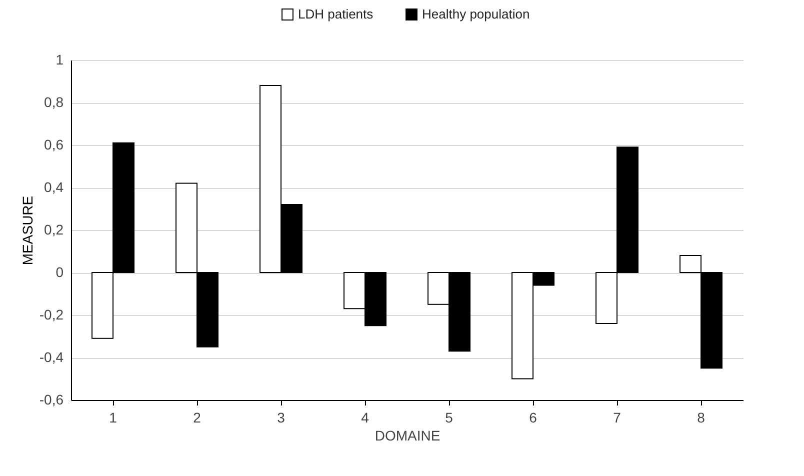 The image size is (804, 476). I want to click on x-tick-label: 5, so click(449, 418).